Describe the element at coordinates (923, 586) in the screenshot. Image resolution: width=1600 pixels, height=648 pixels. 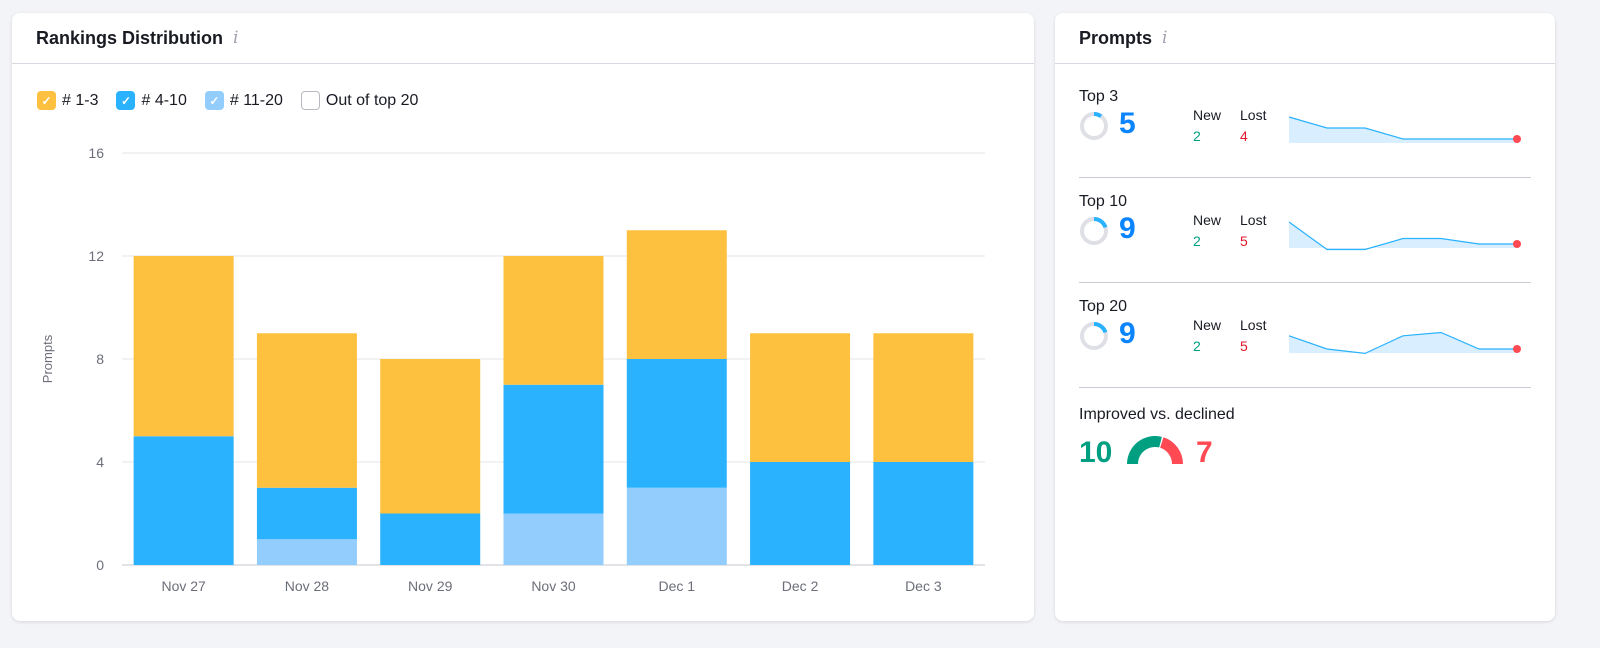
I see `x-tick-label: Dec 3` at that location.